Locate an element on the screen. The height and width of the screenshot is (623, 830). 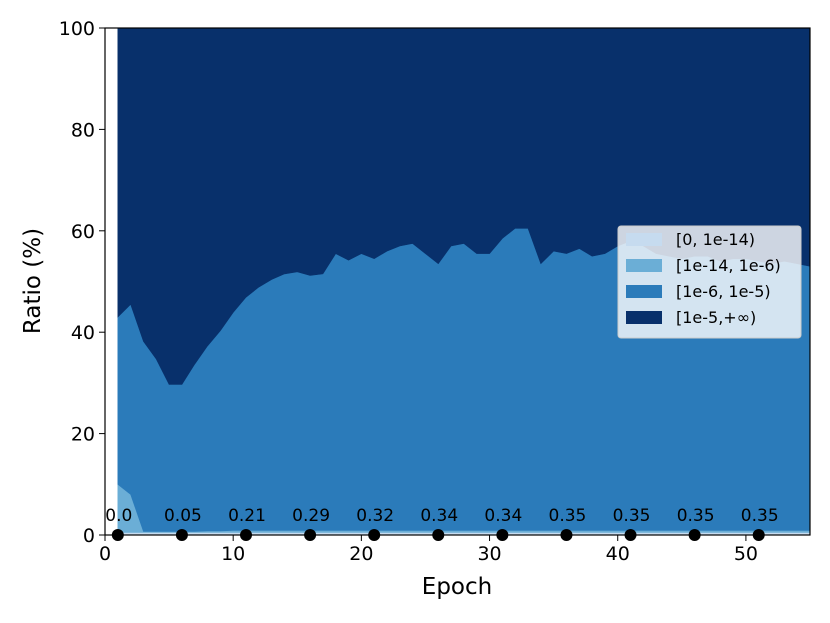
y-axis-title: Ratio (%) is located at coordinates (33, 281).